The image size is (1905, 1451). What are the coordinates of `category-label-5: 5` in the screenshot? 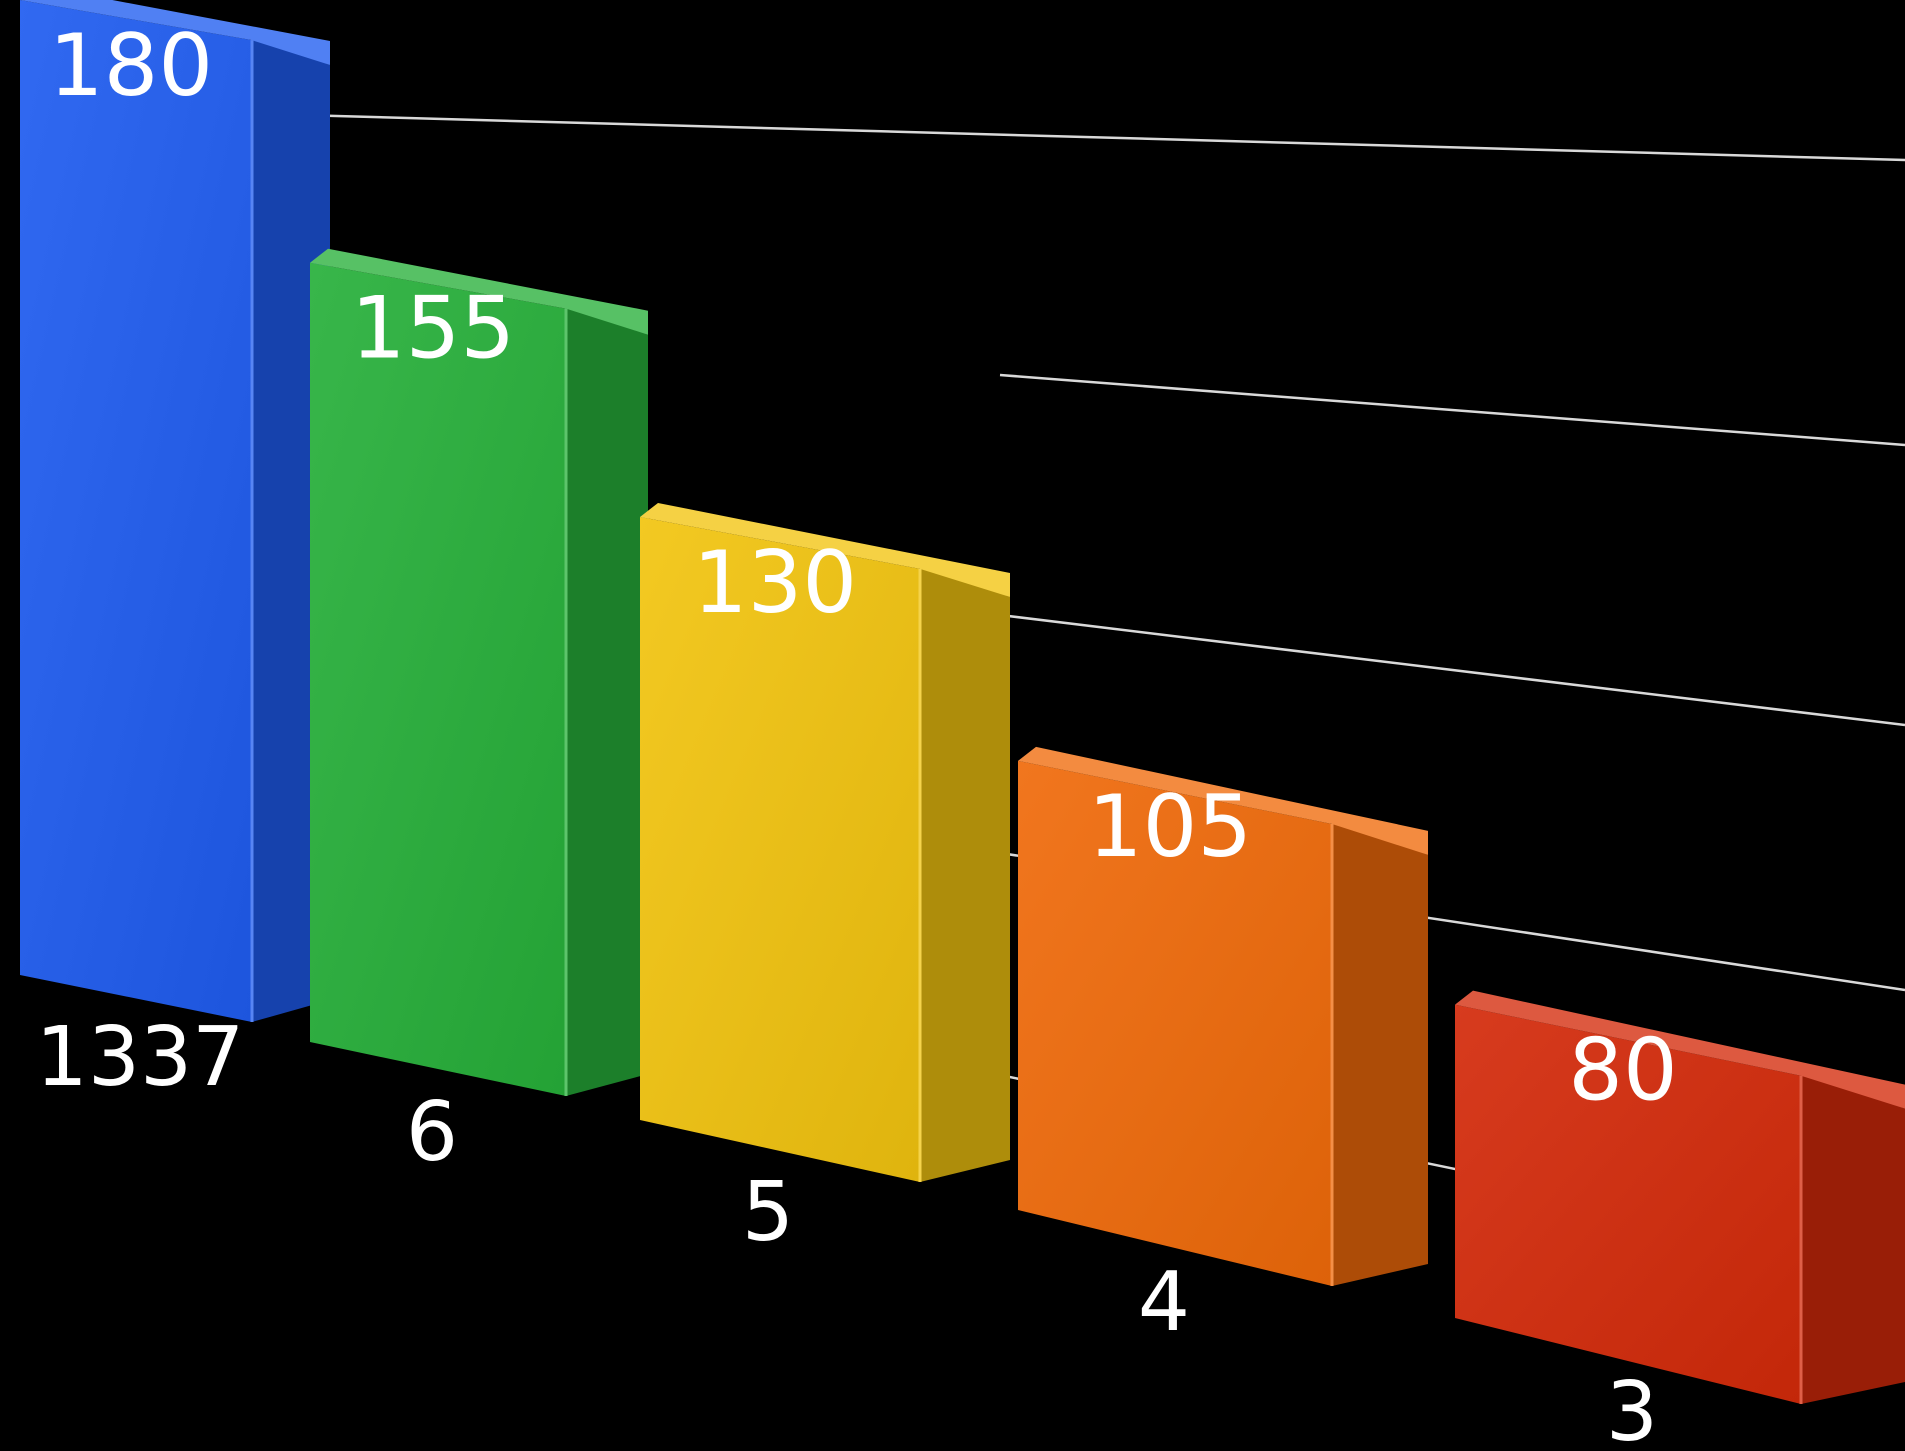 It's located at (768, 1212).